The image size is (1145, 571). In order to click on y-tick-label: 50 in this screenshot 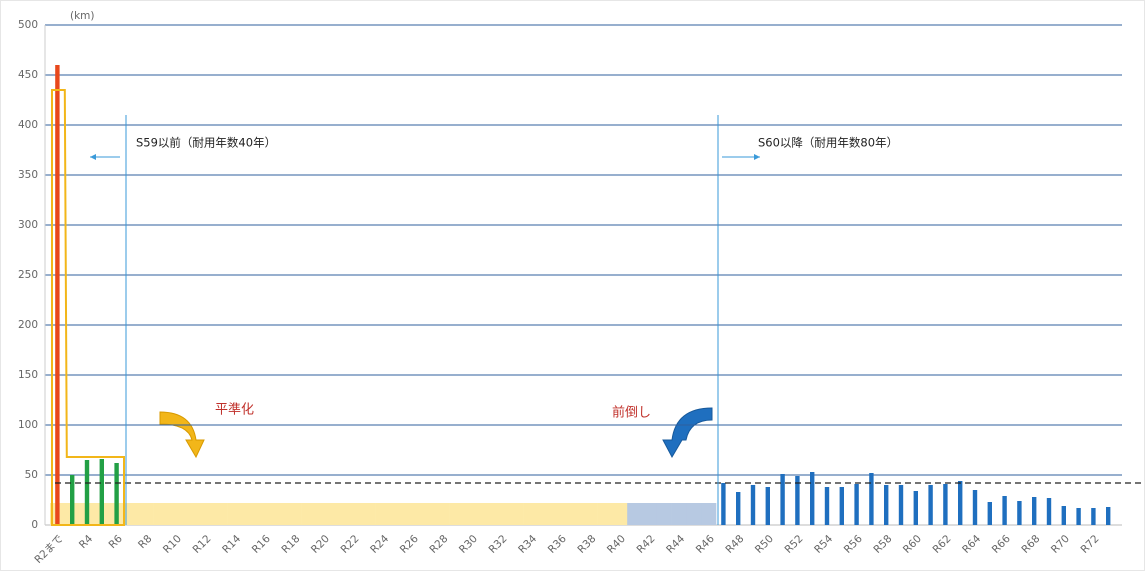, I will do `click(31, 475)`.